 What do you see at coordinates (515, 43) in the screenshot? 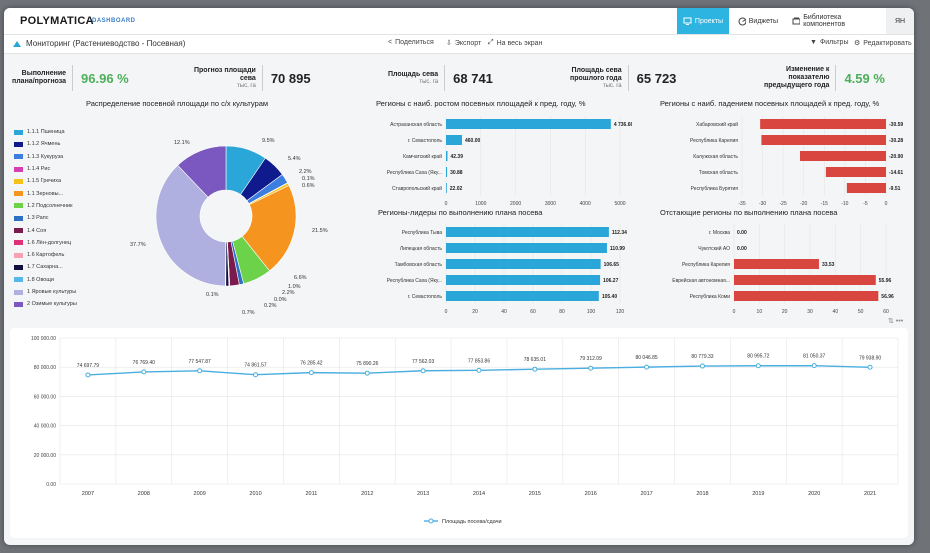
I see `fullscreen-button: ⤢ На весь экран` at bounding box center [515, 43].